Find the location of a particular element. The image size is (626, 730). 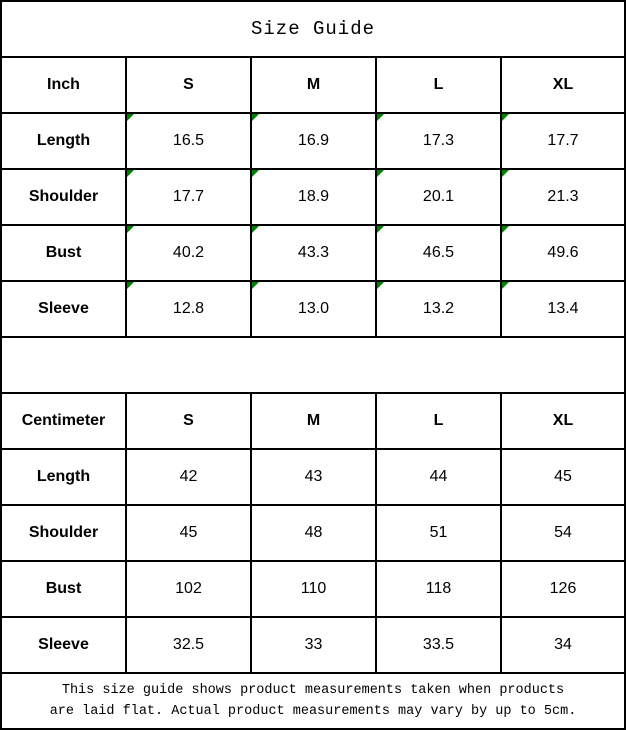

cell-value: 21.3 is located at coordinates (563, 196).